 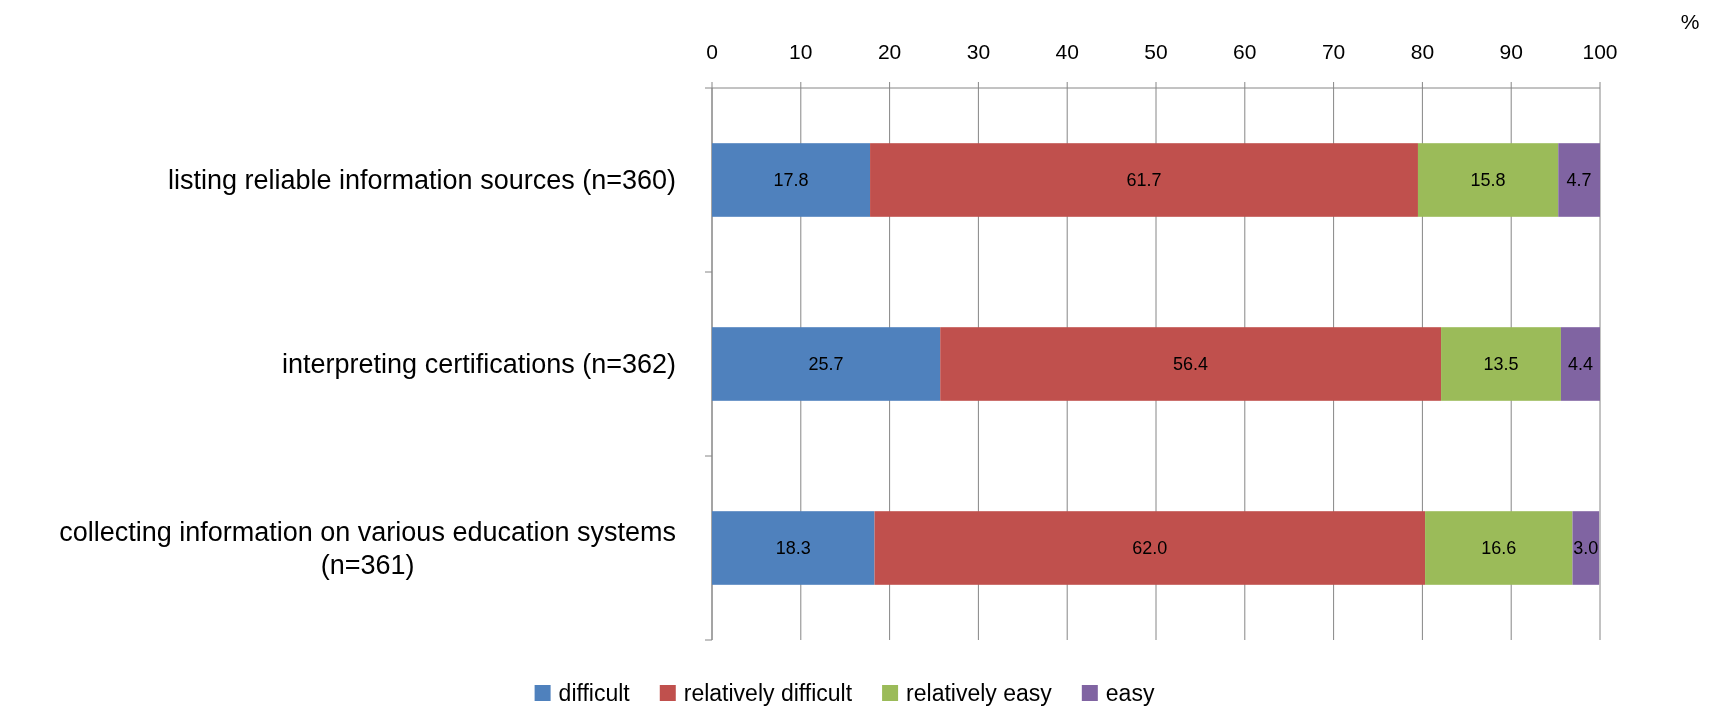 I want to click on data-label: 4.7, so click(x=1579, y=180).